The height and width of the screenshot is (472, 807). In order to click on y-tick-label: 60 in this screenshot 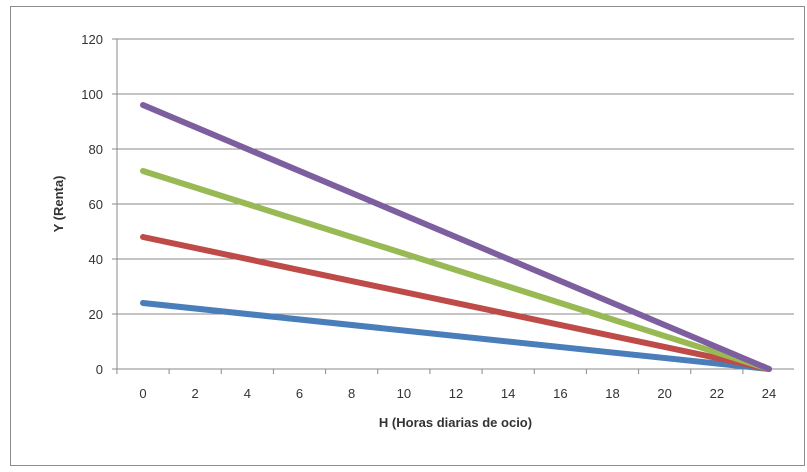, I will do `click(96, 204)`.